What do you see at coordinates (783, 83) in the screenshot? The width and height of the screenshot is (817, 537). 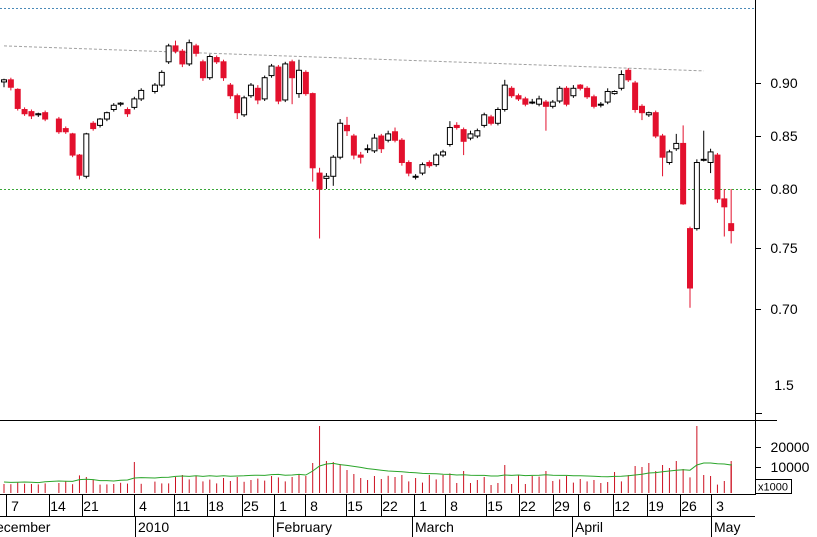 I see `price-tick-label: 0.90` at bounding box center [783, 83].